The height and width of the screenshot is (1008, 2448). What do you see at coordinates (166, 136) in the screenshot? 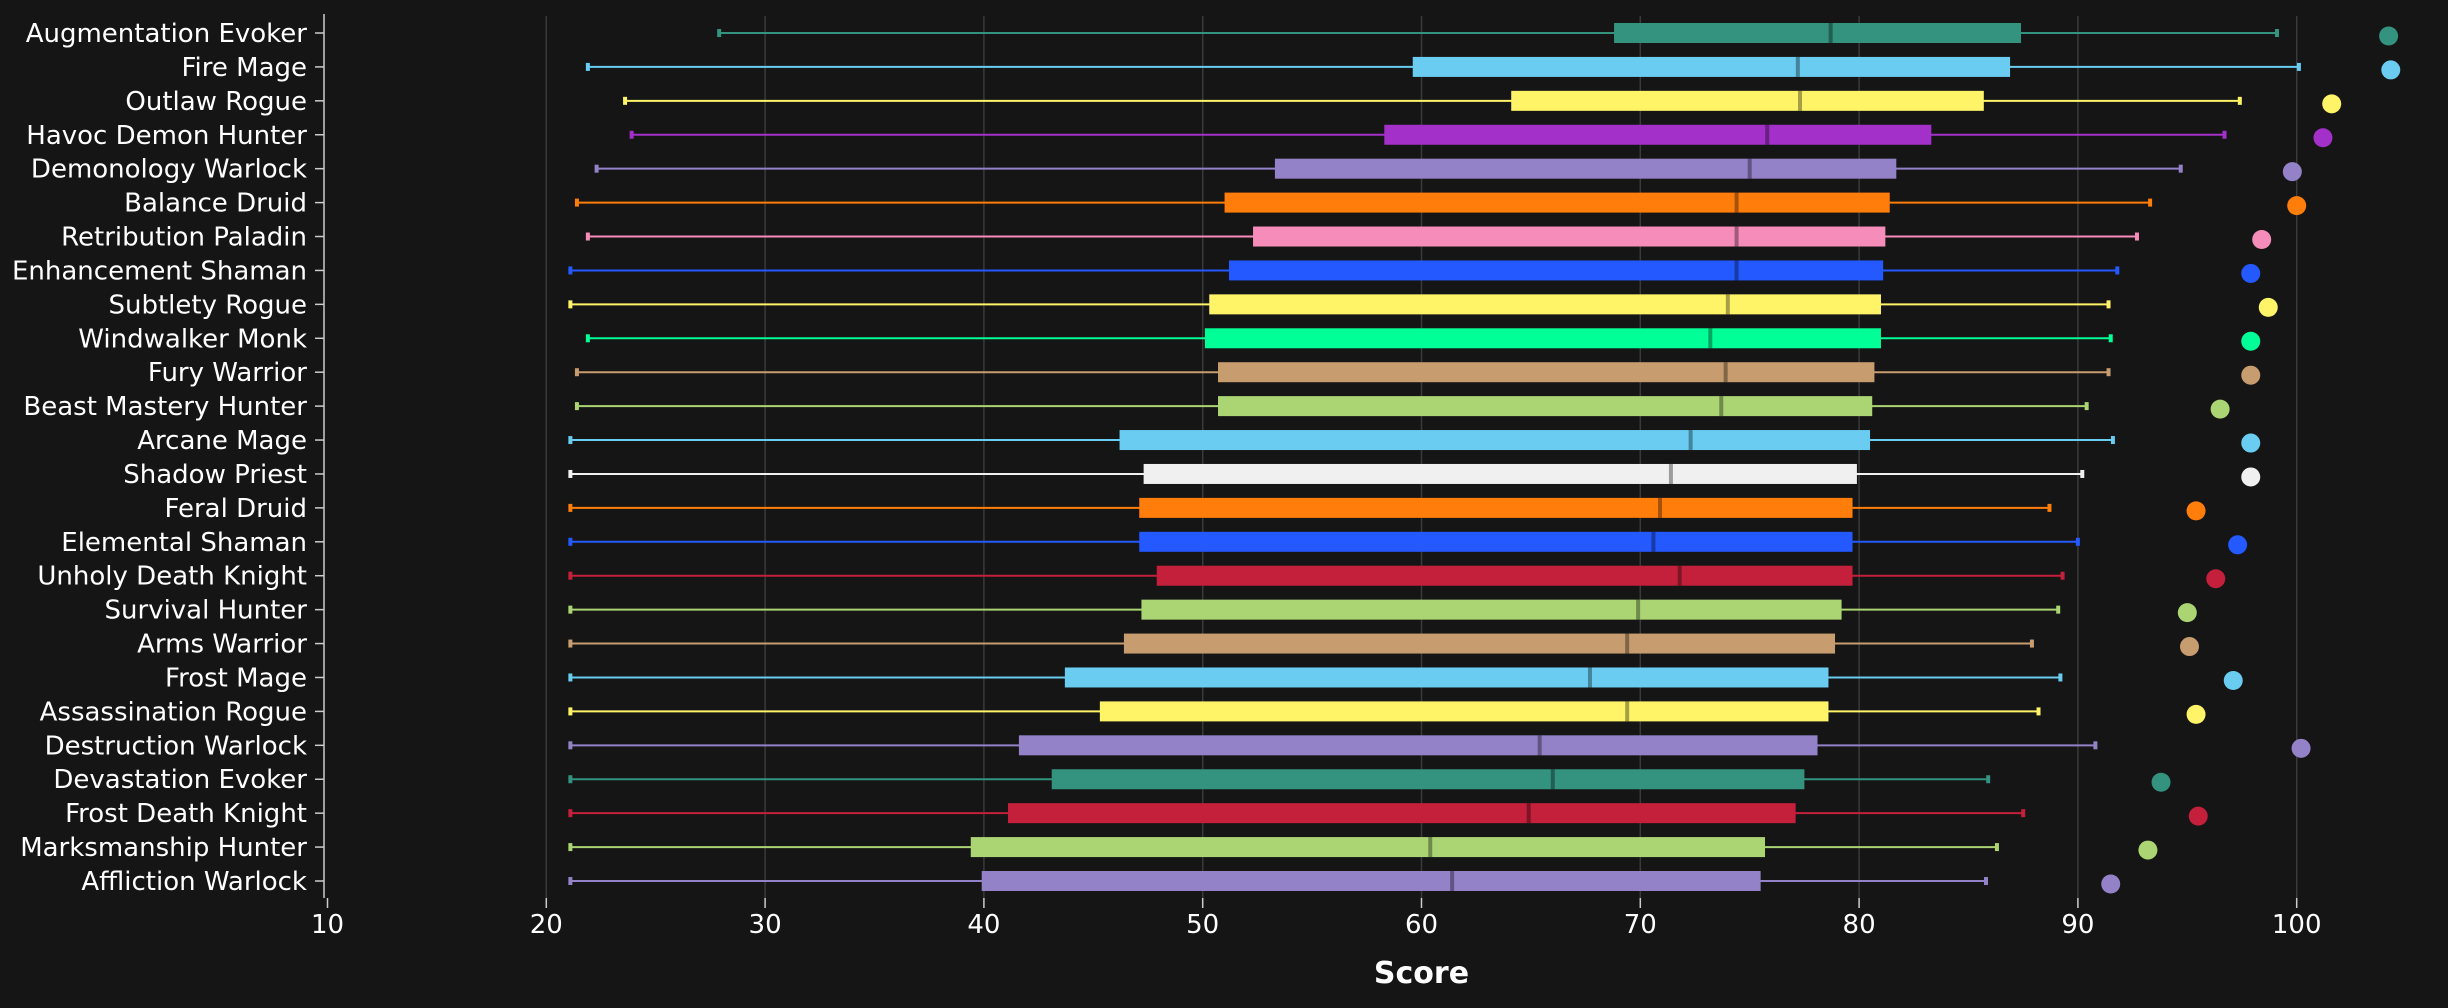
I see `category-label: Havoc Demon Hunter` at bounding box center [166, 136].